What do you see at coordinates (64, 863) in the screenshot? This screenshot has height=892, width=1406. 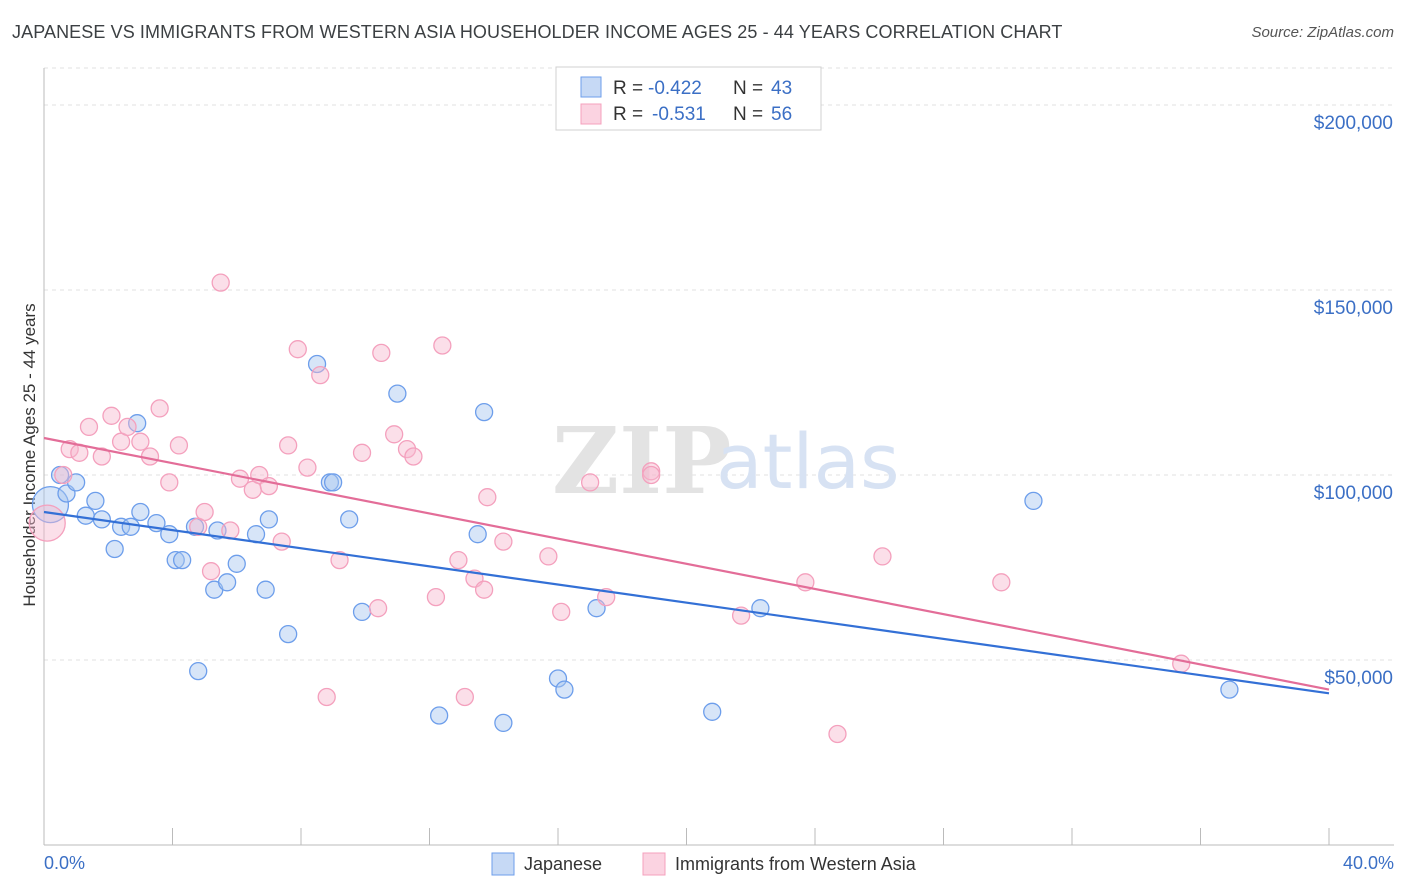 I see `x-tick-label-min: 0.0%` at bounding box center [64, 863].